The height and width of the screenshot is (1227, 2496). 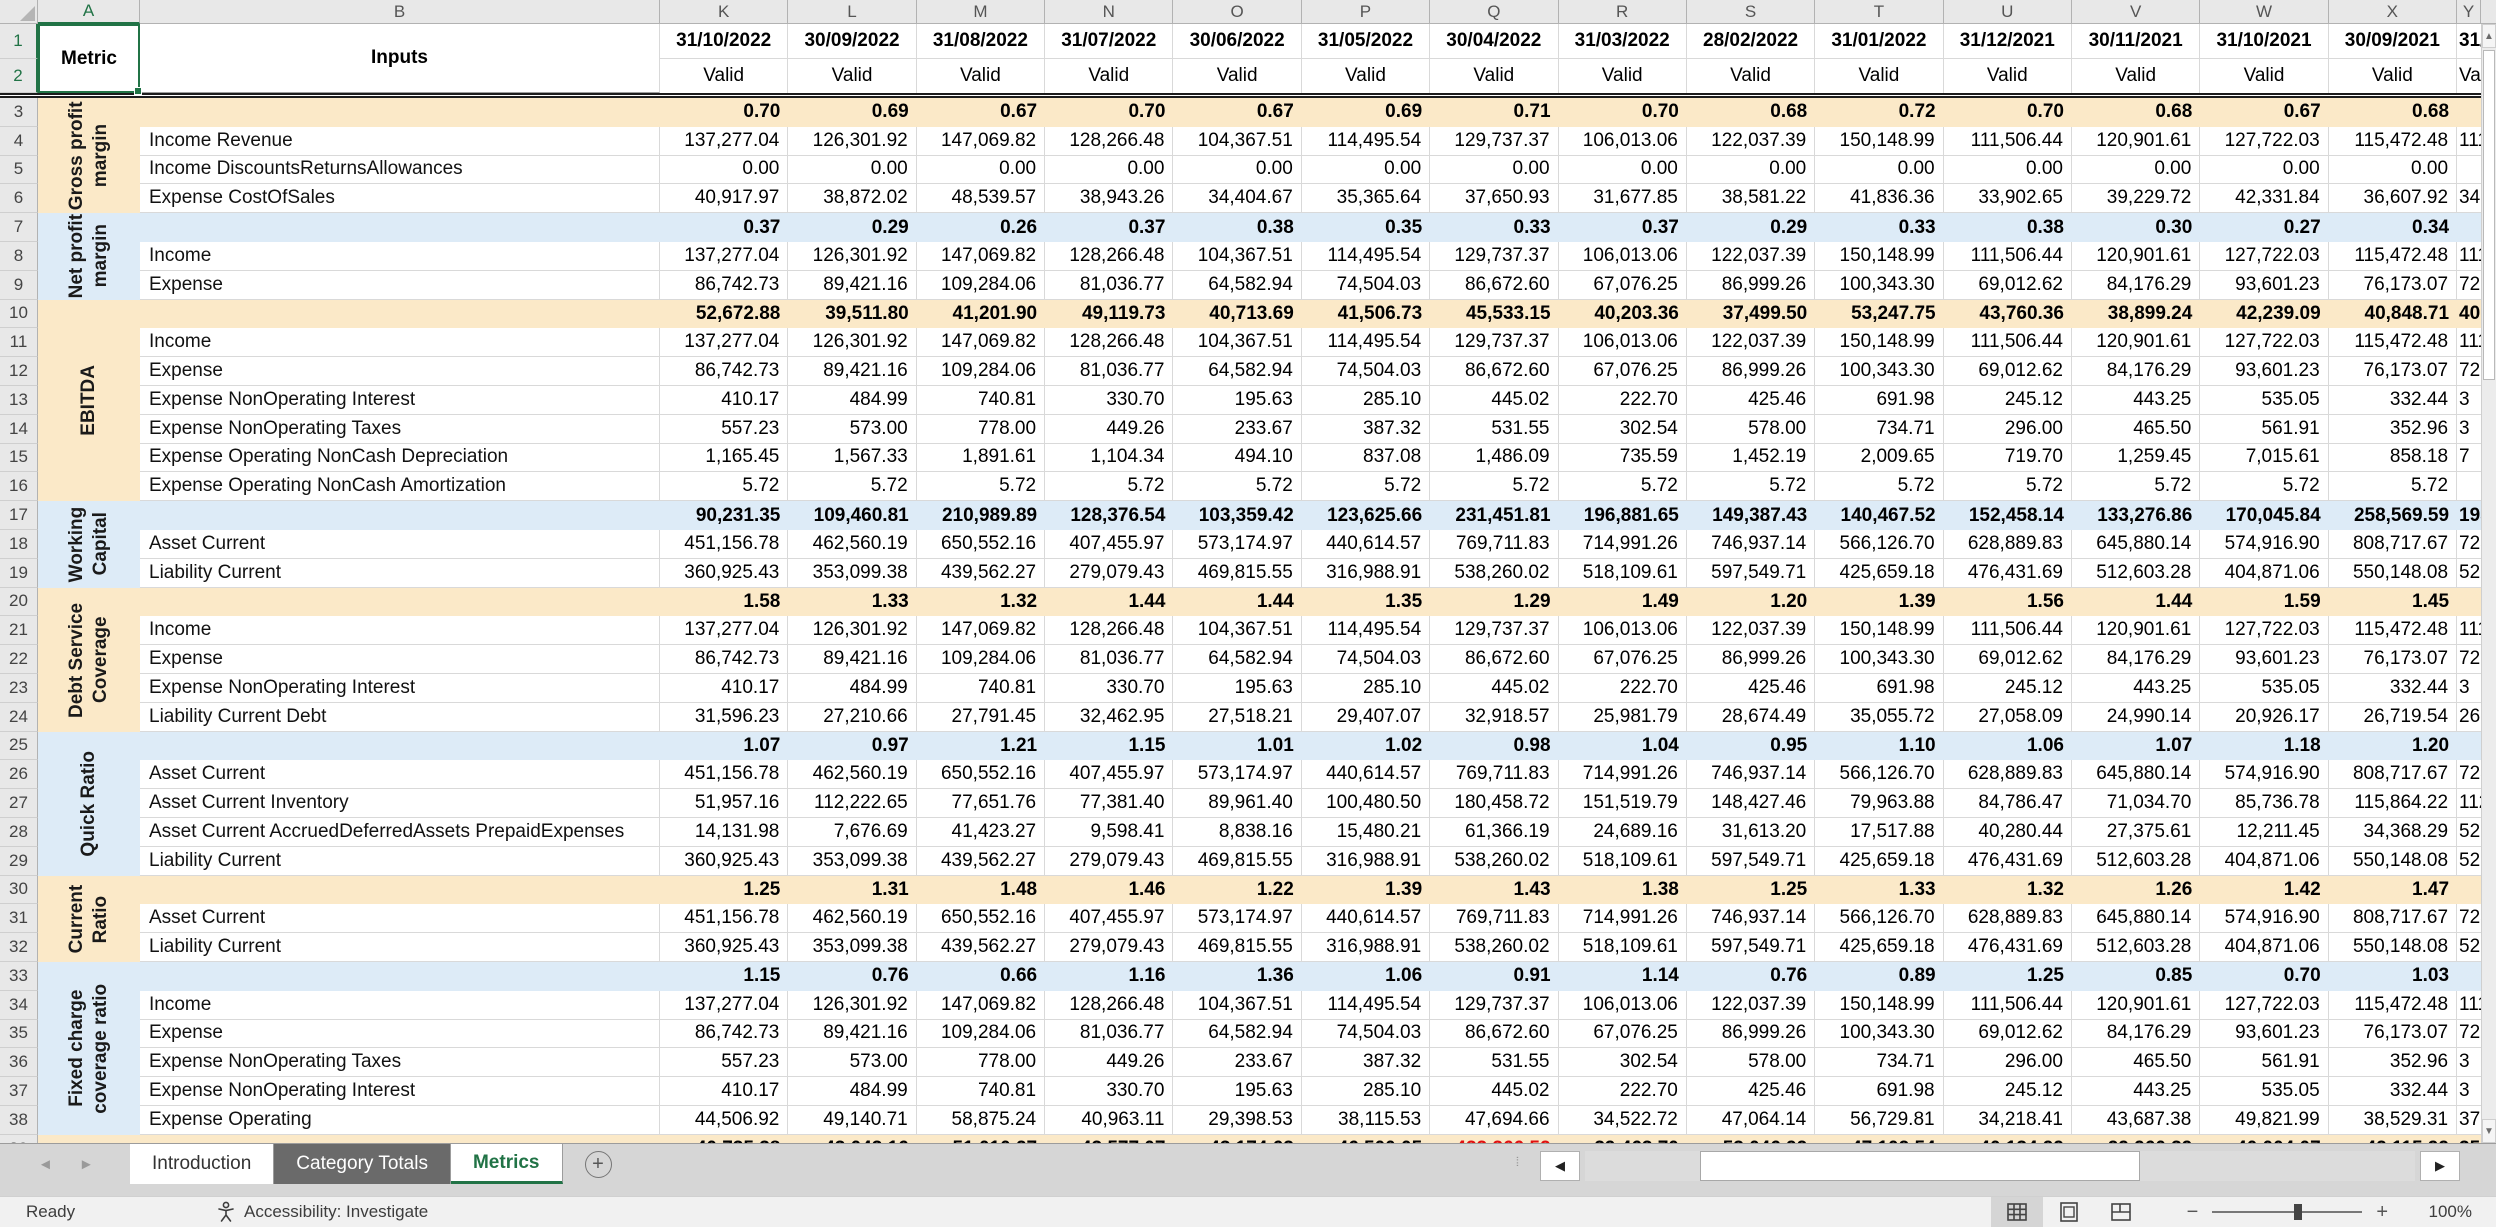 What do you see at coordinates (1365, 75) in the screenshot?
I see `valid-status-cell: Valid` at bounding box center [1365, 75].